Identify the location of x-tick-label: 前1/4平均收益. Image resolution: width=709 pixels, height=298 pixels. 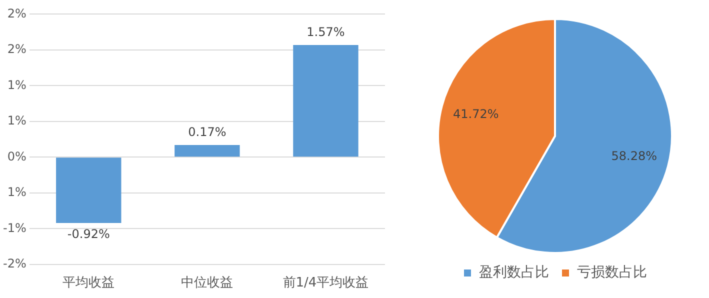
(325, 283).